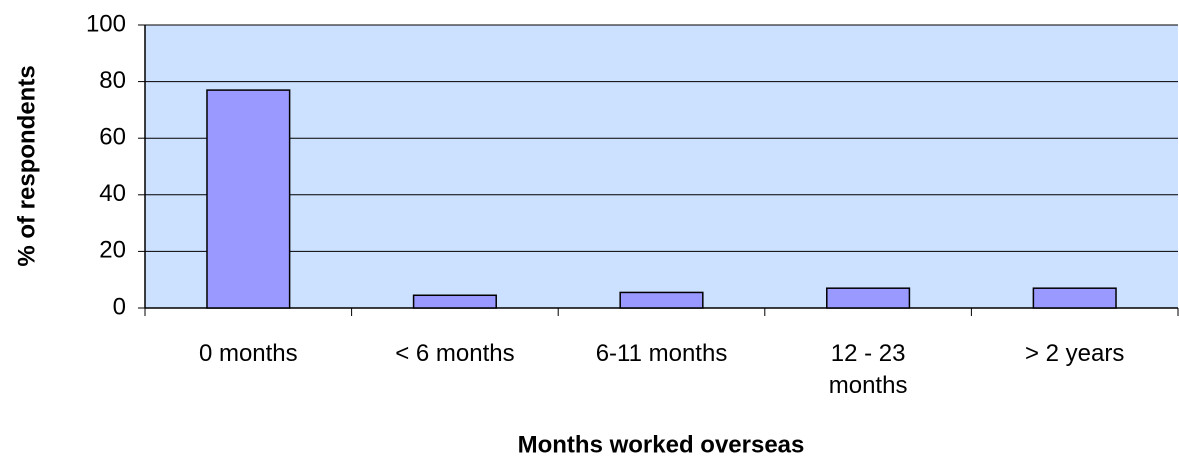  I want to click on x-tick-label: < 6 months, so click(455, 353).